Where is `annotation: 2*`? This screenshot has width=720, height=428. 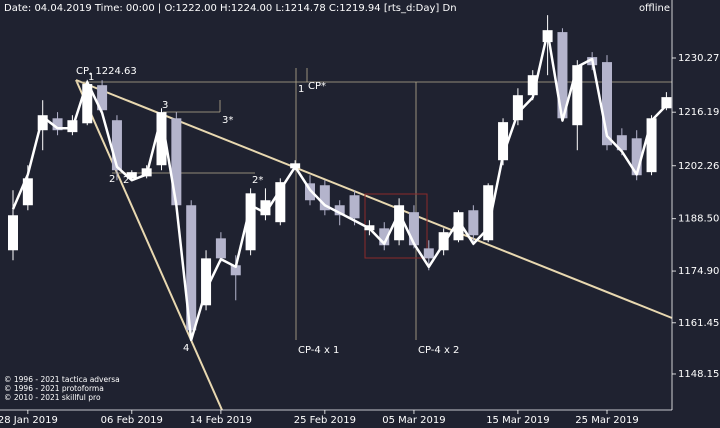
annotation: 2* is located at coordinates (257, 180).